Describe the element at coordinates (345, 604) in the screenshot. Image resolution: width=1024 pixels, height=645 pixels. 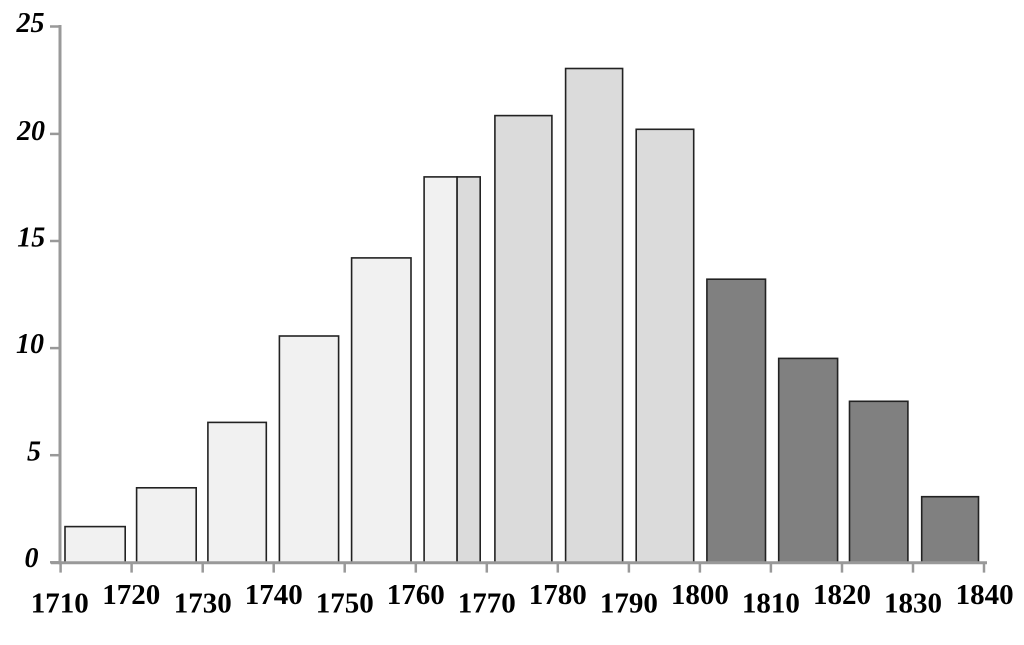
I see `svg-text: 1750` at that location.